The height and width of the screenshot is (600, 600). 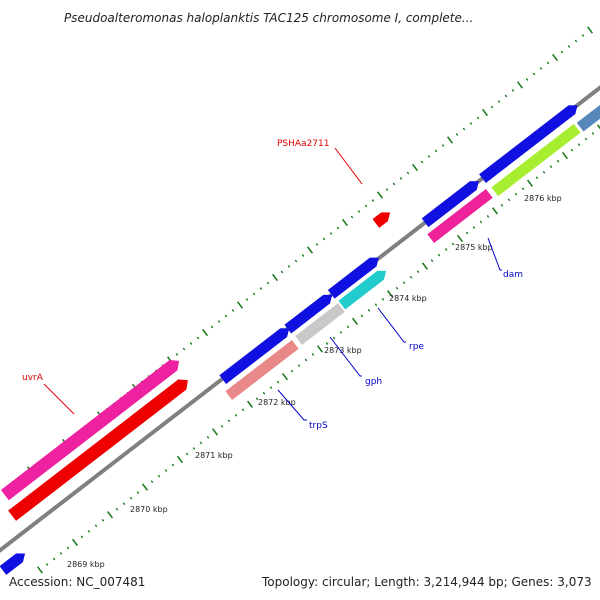 I want to click on tick-label: 2870 kbp, so click(x=149, y=509).